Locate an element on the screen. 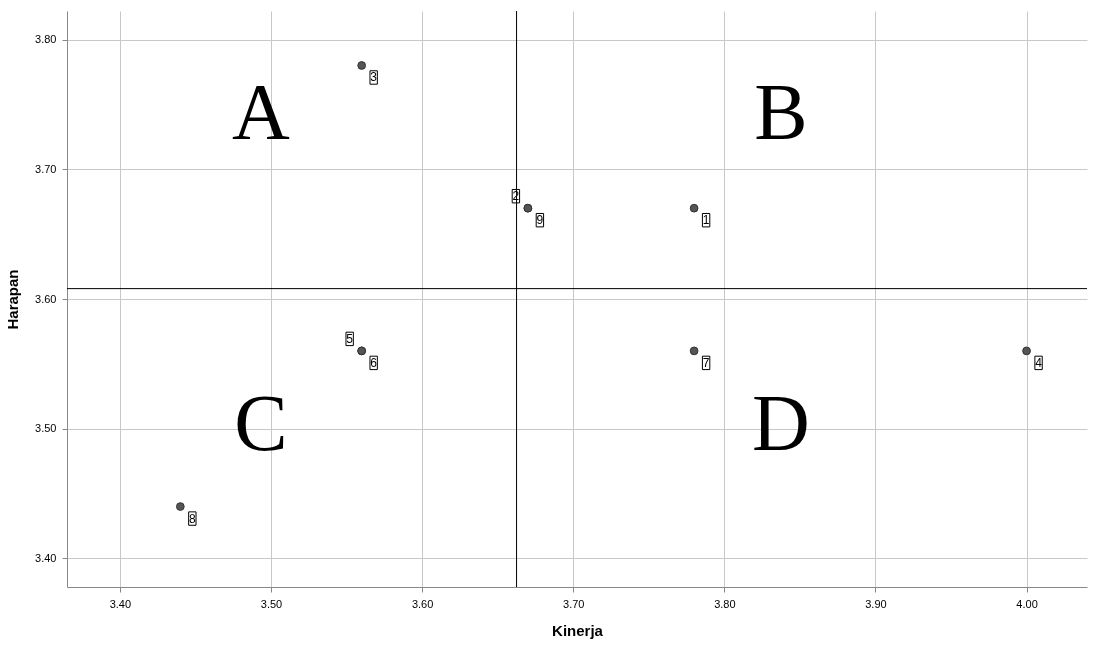 Image resolution: width=1112 pixels, height=653 pixels. annotation: 3 is located at coordinates (374, 77).